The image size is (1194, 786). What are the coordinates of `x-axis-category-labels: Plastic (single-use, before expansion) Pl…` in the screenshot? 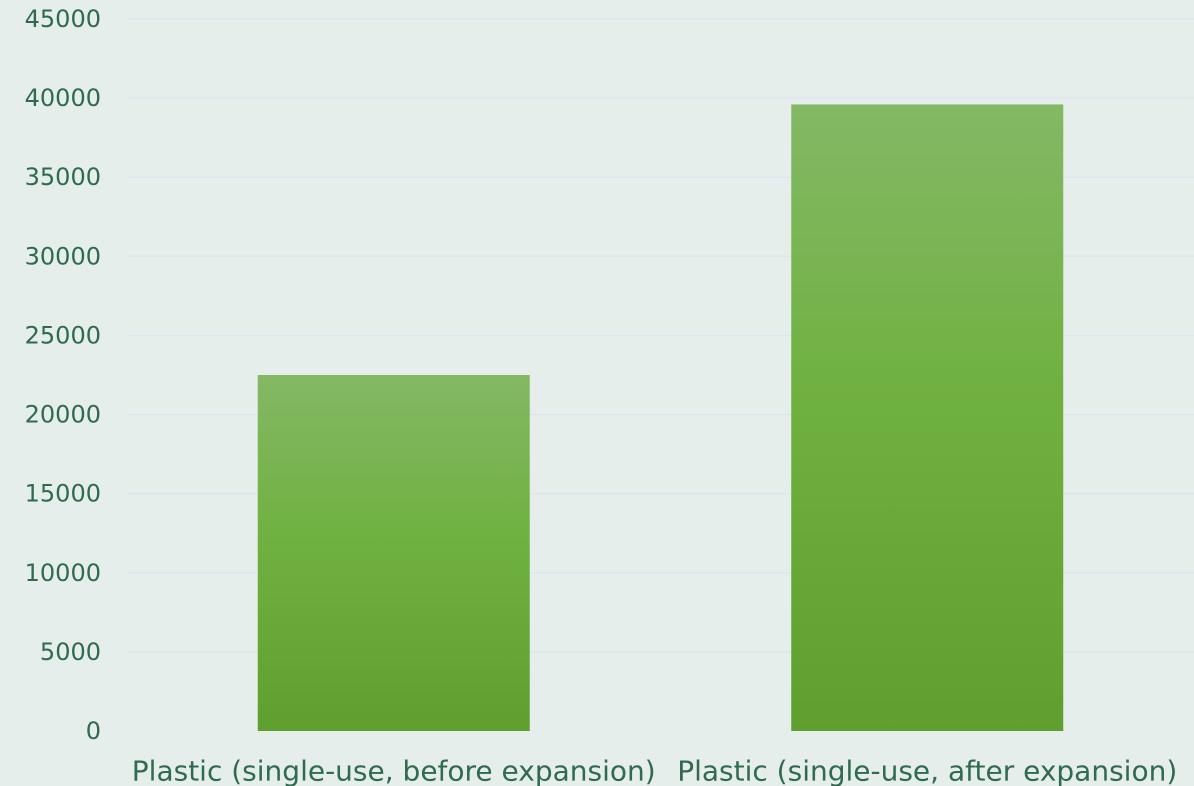 It's located at (654, 770).